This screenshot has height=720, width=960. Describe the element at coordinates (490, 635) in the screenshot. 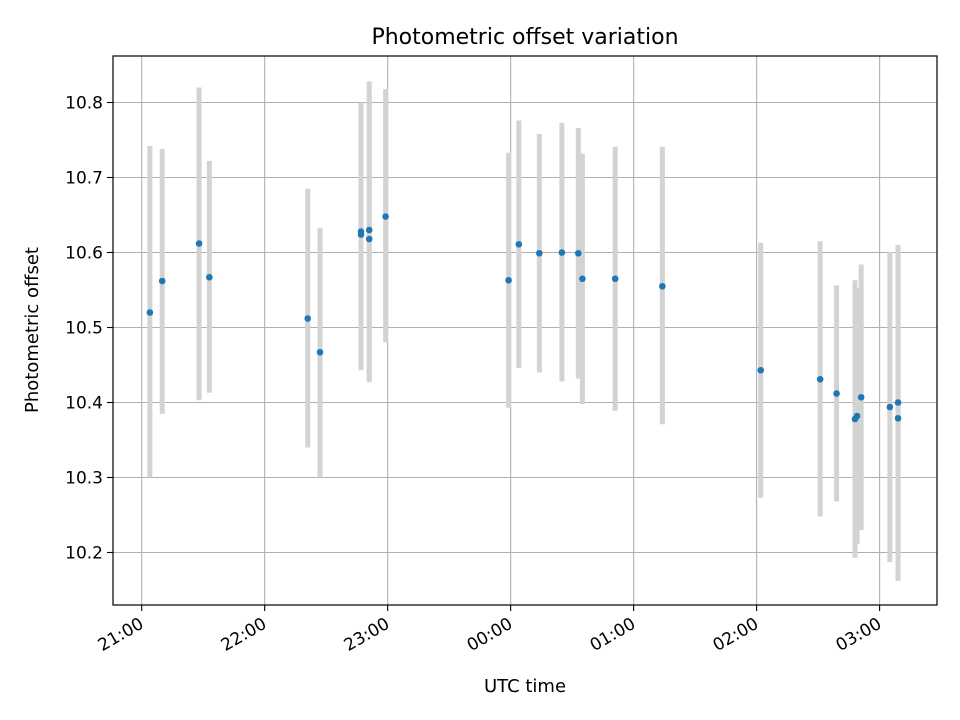

I see `x-tick-label: 00:00` at that location.